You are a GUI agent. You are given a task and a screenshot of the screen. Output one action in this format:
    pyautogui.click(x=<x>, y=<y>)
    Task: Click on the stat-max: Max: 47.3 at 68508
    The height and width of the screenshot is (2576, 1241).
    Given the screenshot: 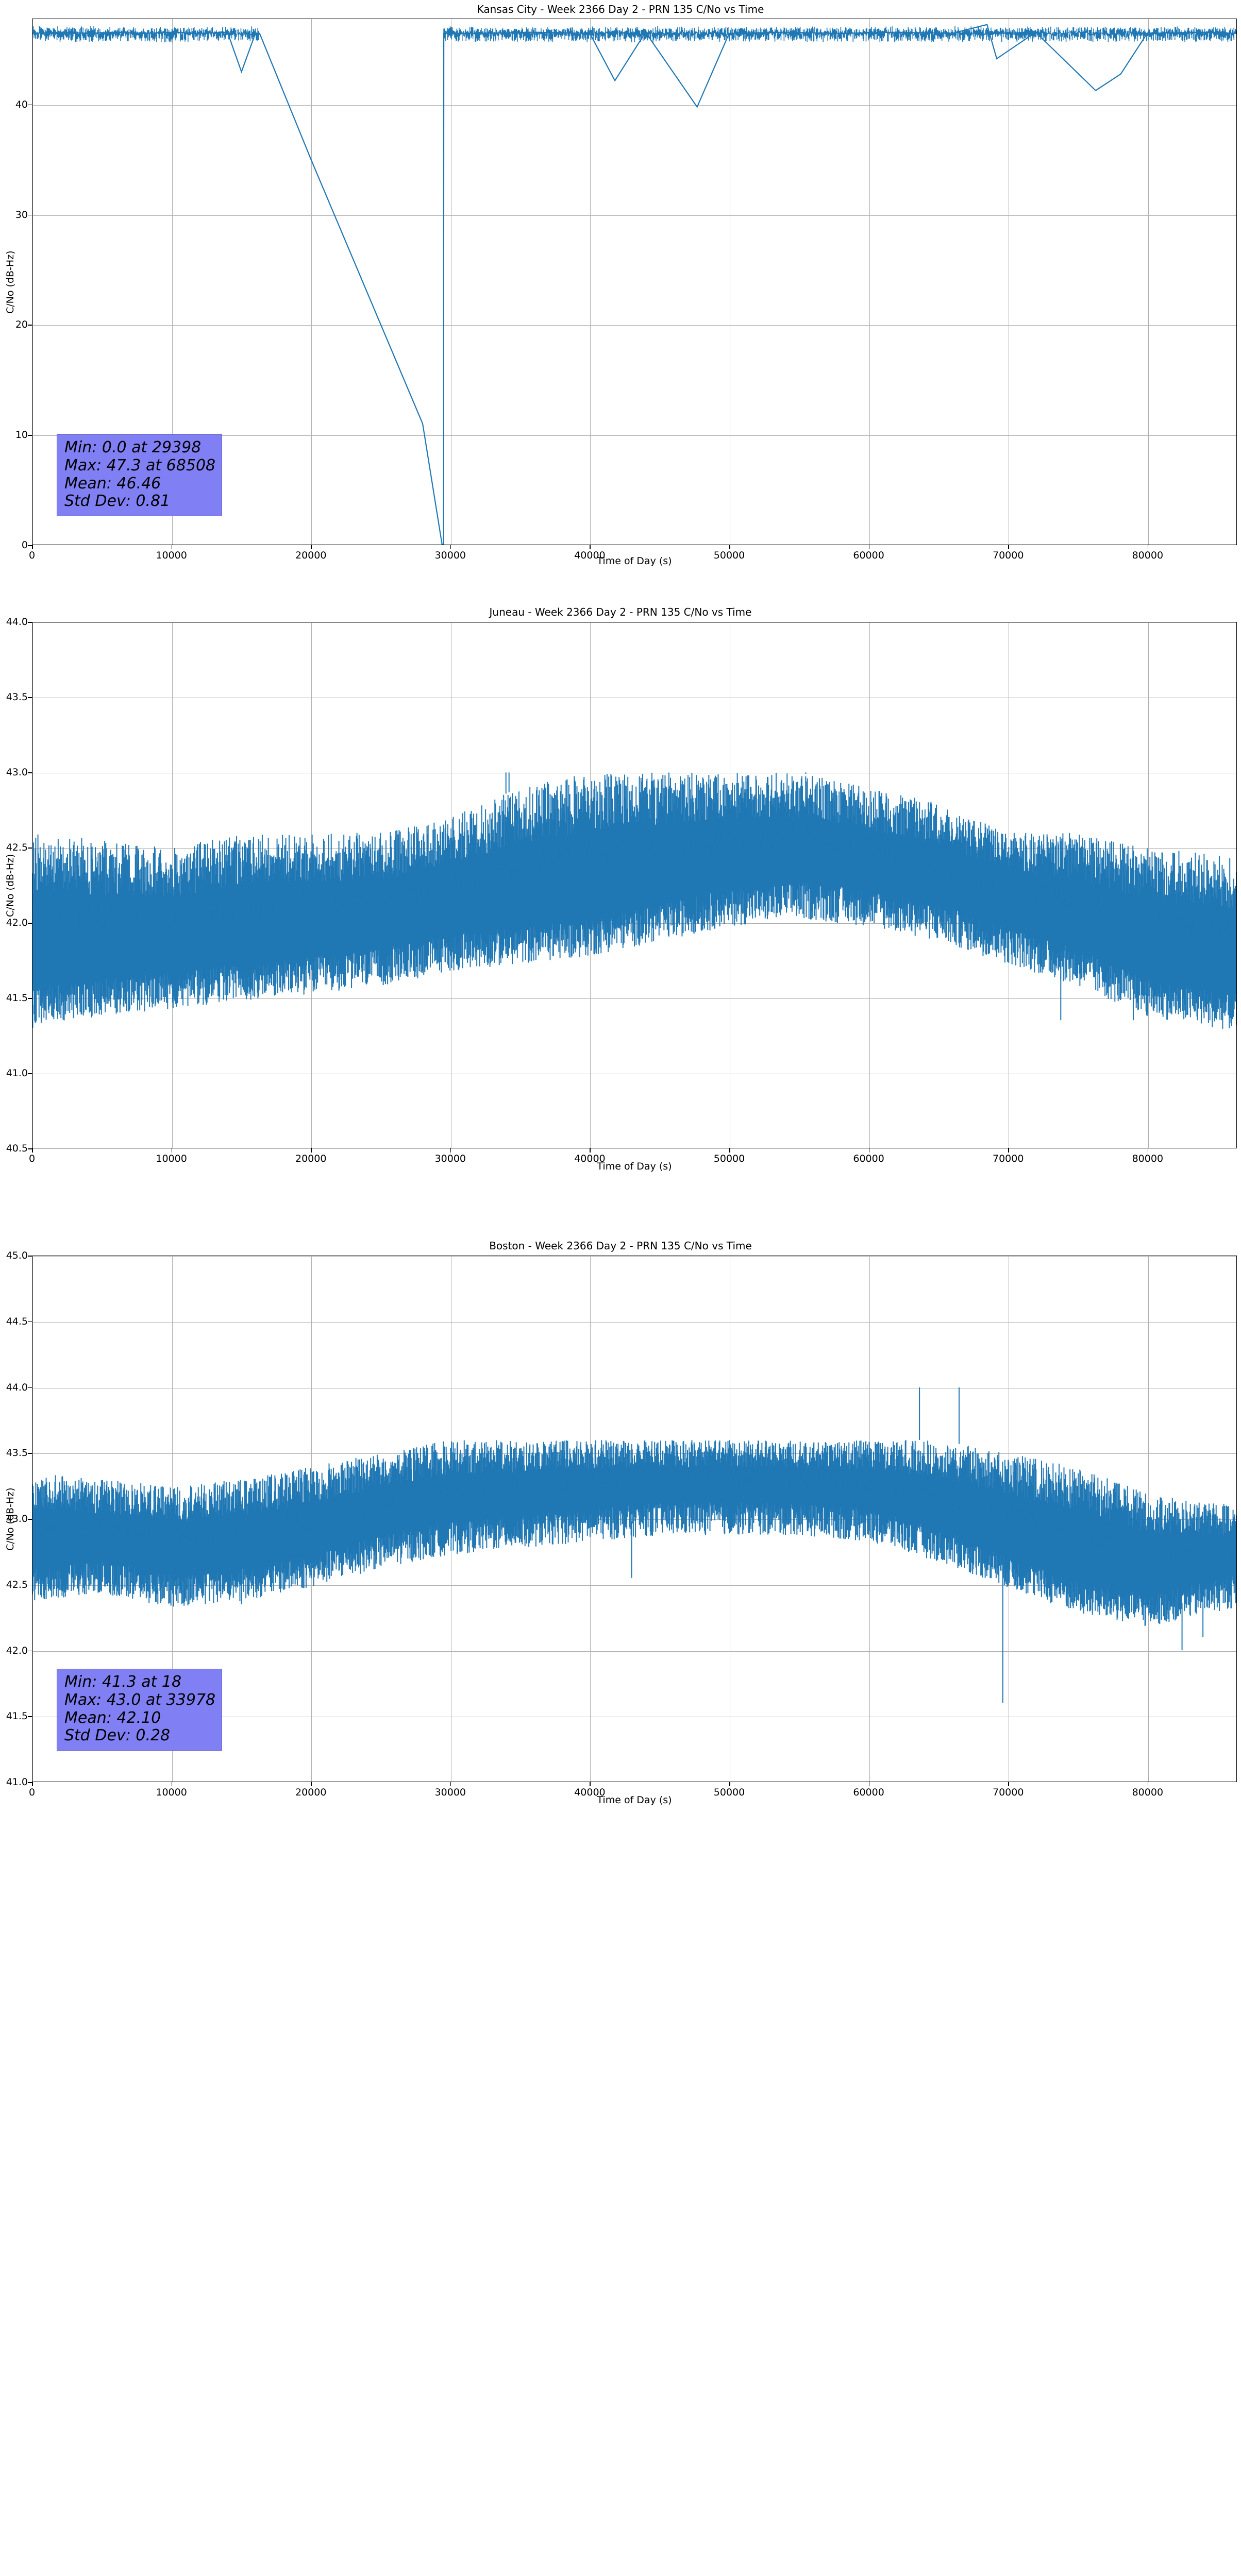 What is the action you would take?
    pyautogui.click(x=140, y=465)
    